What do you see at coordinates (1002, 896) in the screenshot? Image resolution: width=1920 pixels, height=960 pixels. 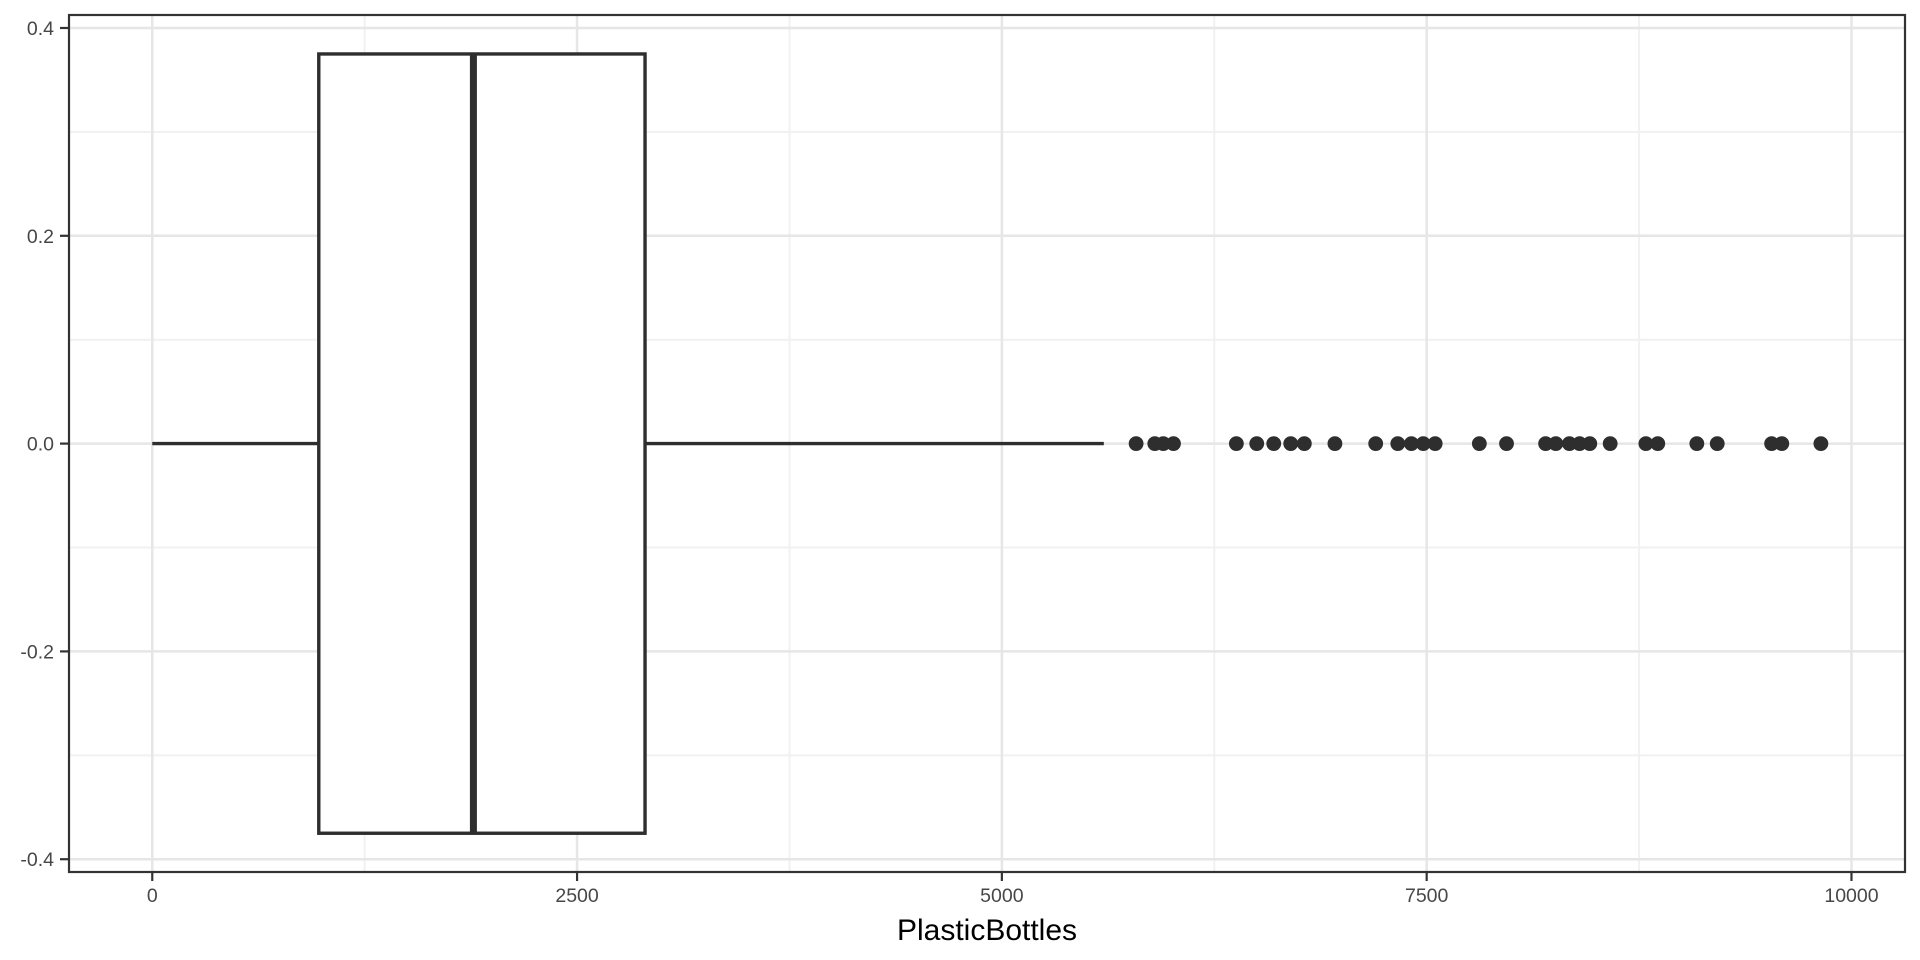 I see `x-tick-label: 5000` at bounding box center [1002, 896].